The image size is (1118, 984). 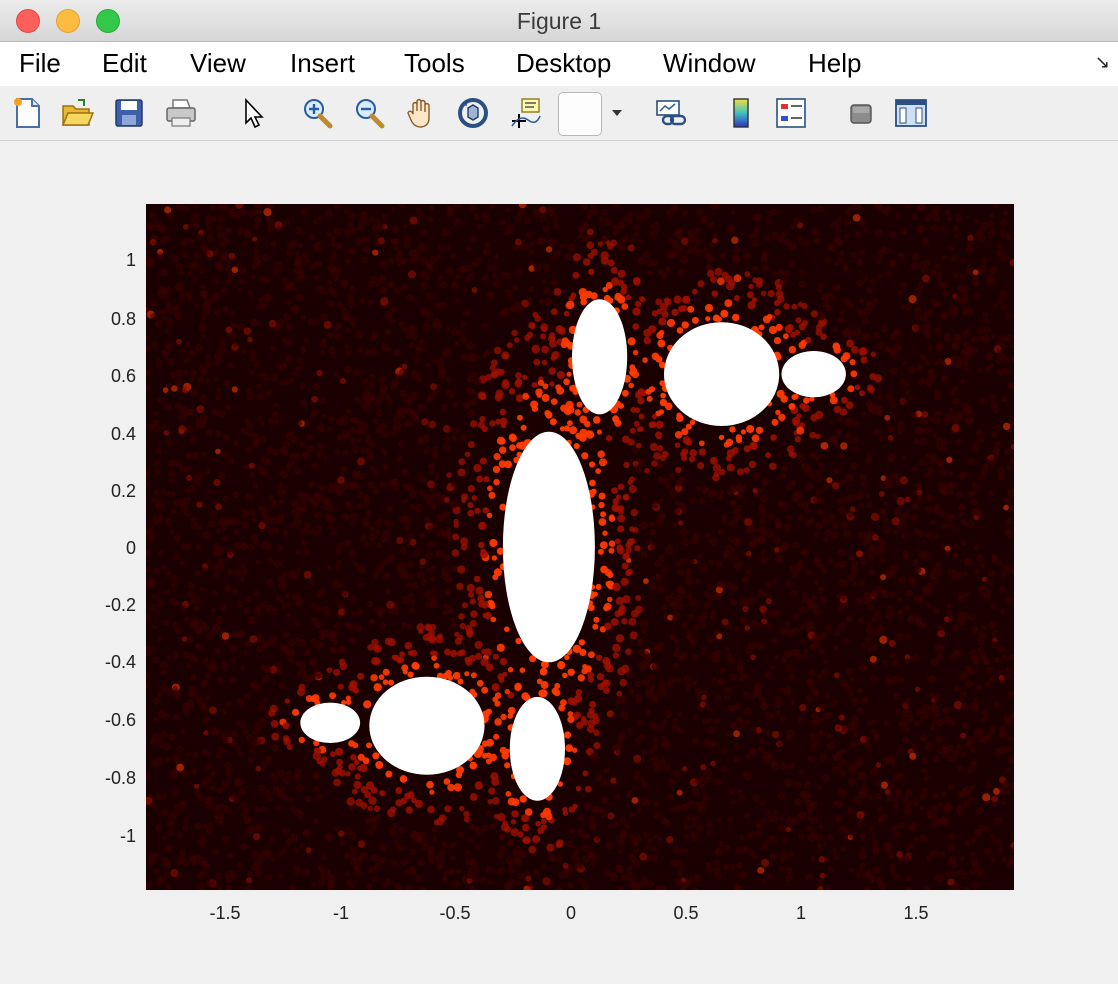 What do you see at coordinates (911, 113) in the screenshot?
I see `show-plot-tools-icon` at bounding box center [911, 113].